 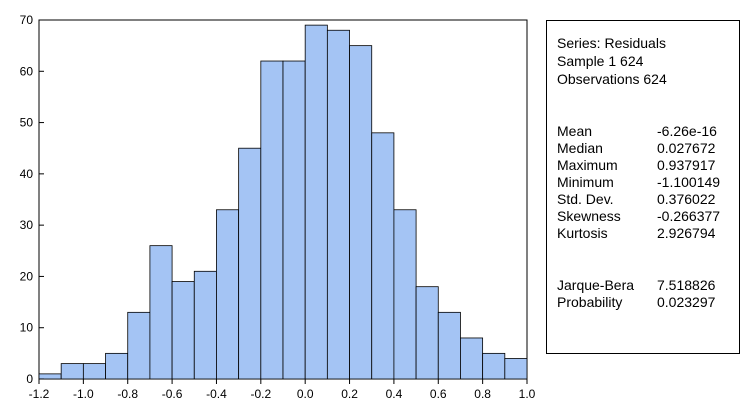 What do you see at coordinates (39, 394) in the screenshot?
I see `x-tick-label: -1.2` at bounding box center [39, 394].